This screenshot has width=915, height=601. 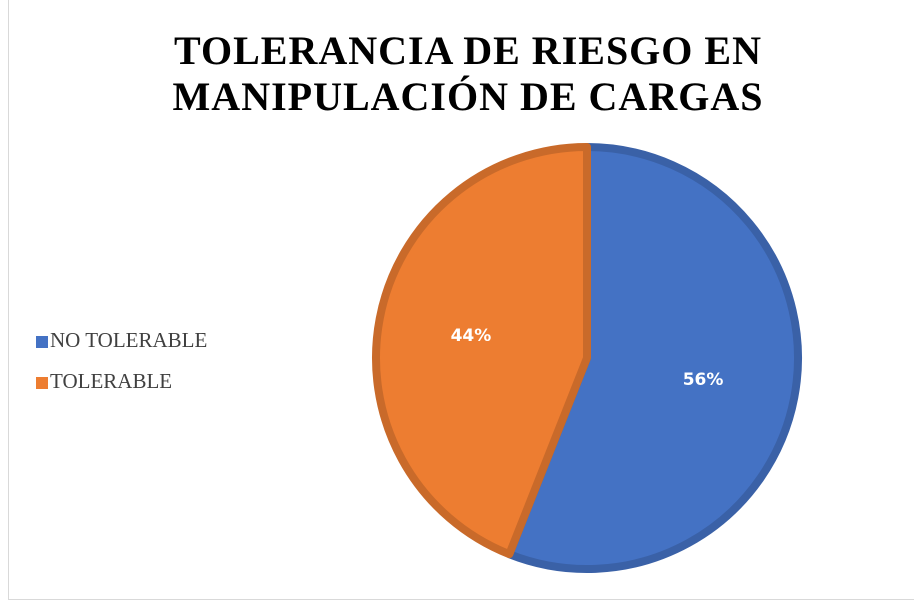 What do you see at coordinates (111, 381) in the screenshot?
I see `legend-label: TOLERABLE` at bounding box center [111, 381].